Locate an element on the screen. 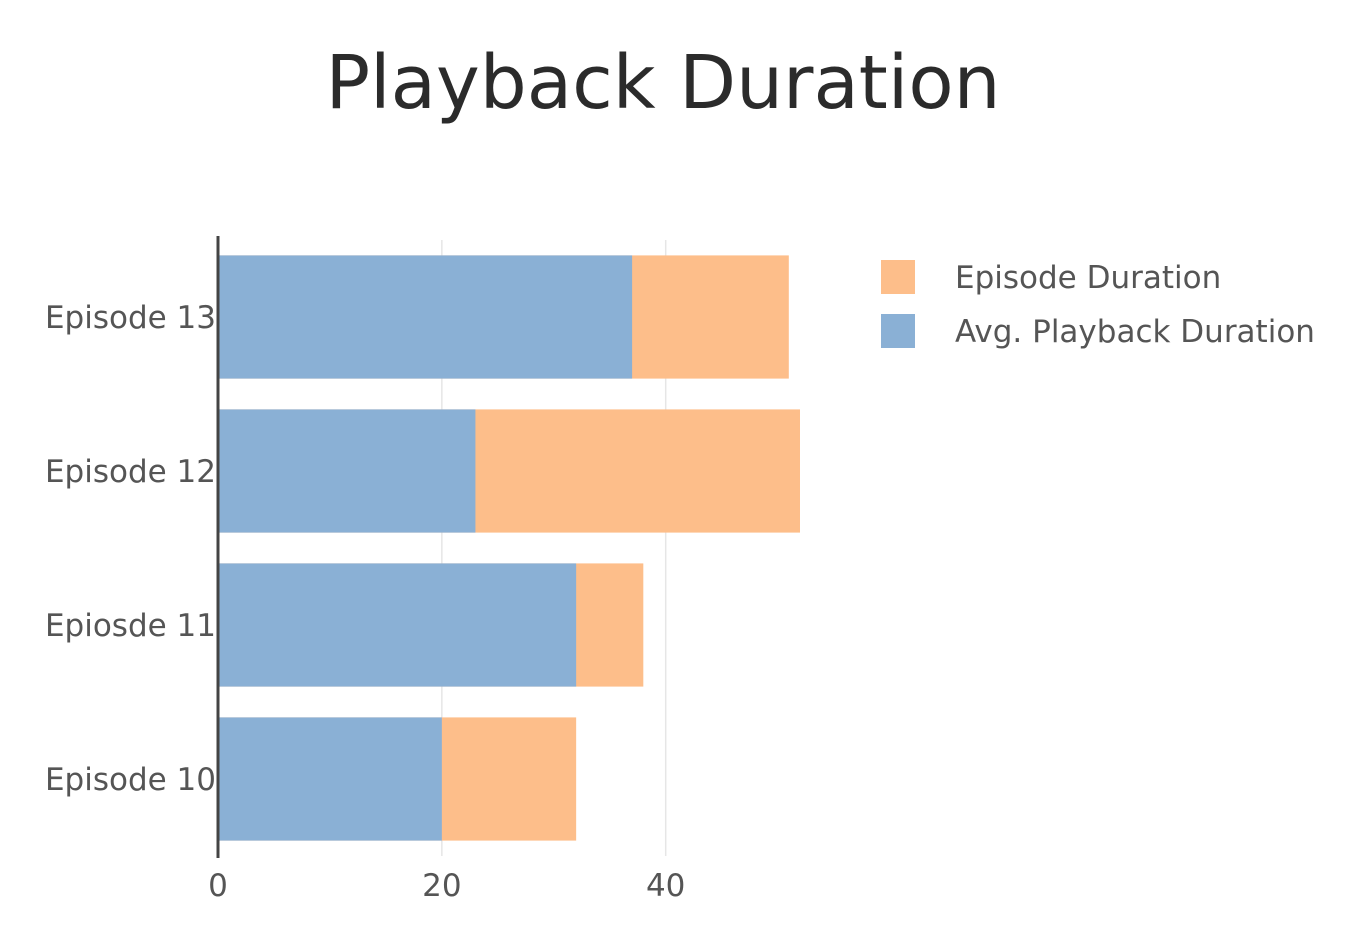  x-tick-label-0: 0 is located at coordinates (218, 886).